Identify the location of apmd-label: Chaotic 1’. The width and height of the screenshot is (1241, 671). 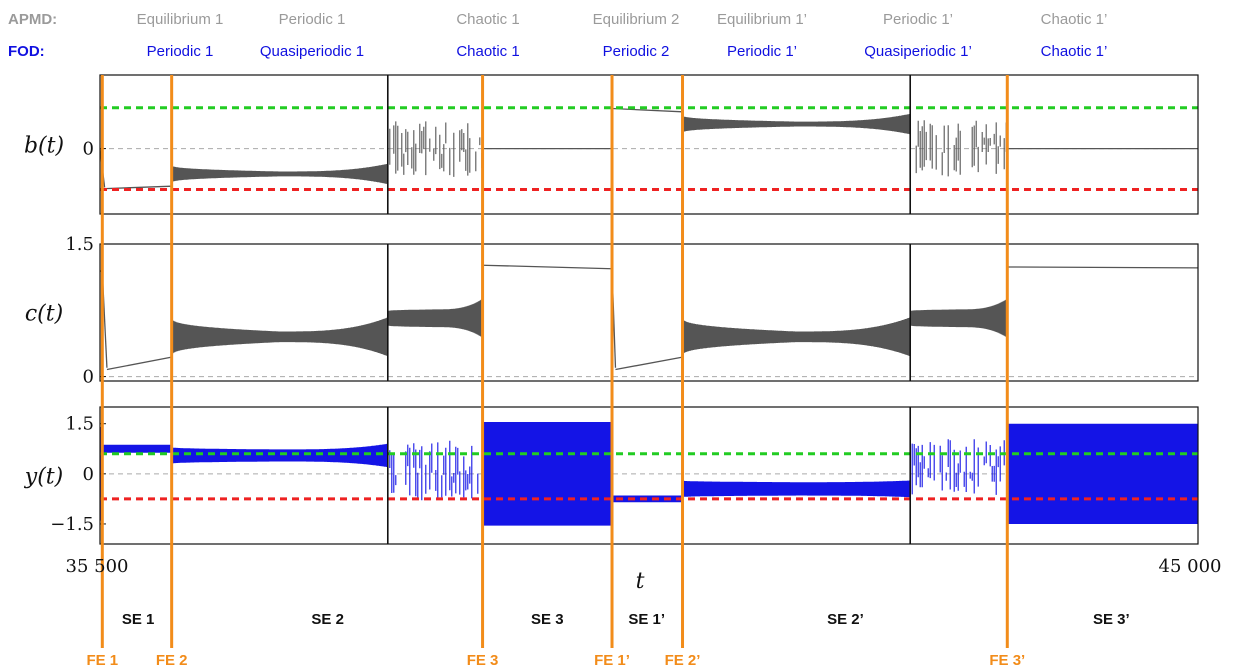
(1074, 19).